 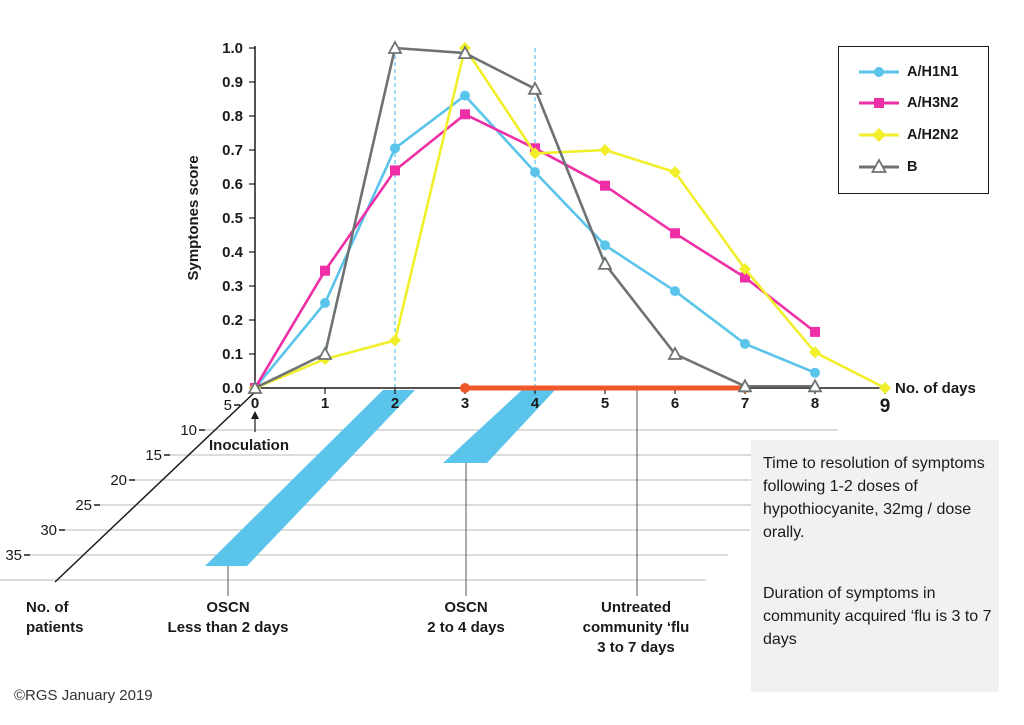 What do you see at coordinates (325, 403) in the screenshot?
I see `x-tick-label: 1` at bounding box center [325, 403].